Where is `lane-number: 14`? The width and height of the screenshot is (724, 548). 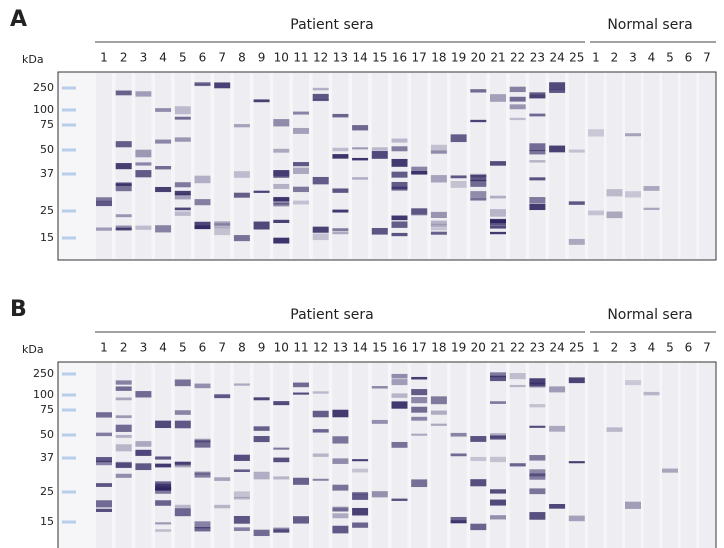 lane-number: 14 is located at coordinates (359, 58).